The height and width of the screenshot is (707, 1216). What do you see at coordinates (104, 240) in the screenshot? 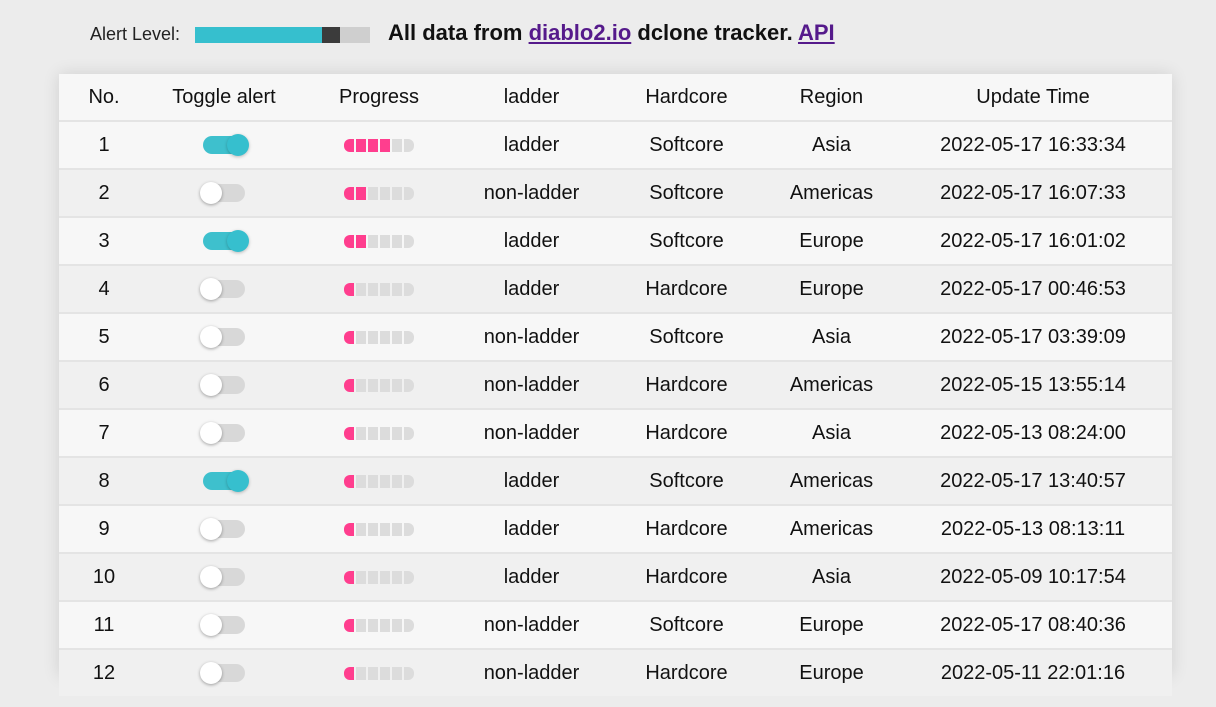
I see `row-number: 3` at bounding box center [104, 240].